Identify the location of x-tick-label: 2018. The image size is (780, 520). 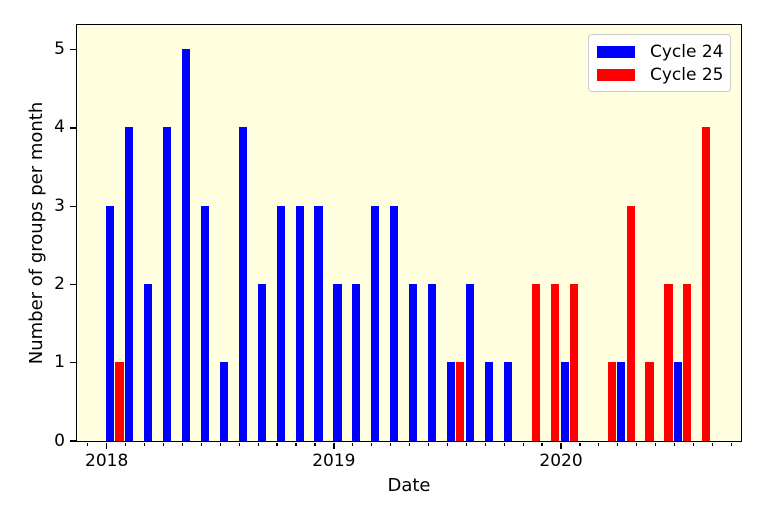
(107, 461).